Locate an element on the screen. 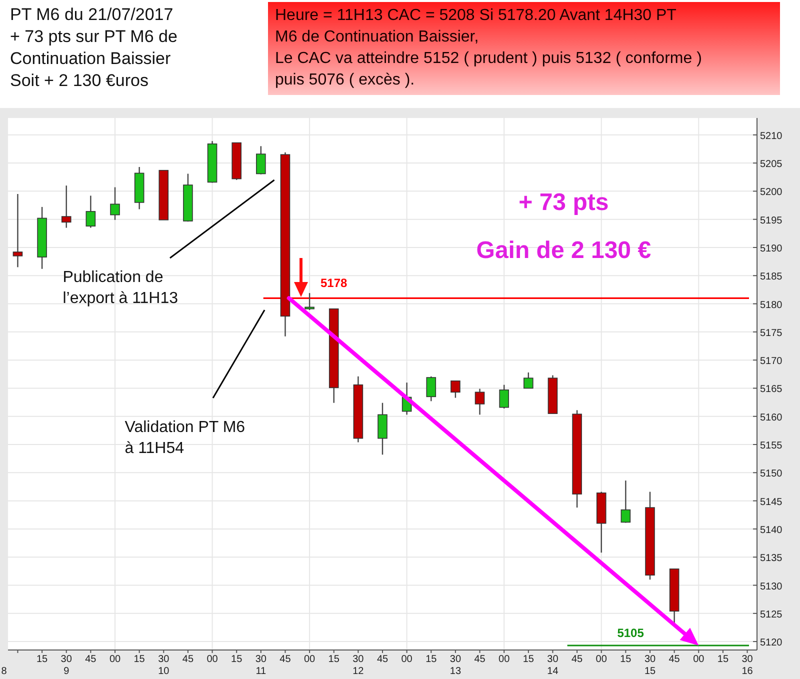 The height and width of the screenshot is (679, 800). annotation: Validation PT M6 à 11H54 is located at coordinates (185, 438).